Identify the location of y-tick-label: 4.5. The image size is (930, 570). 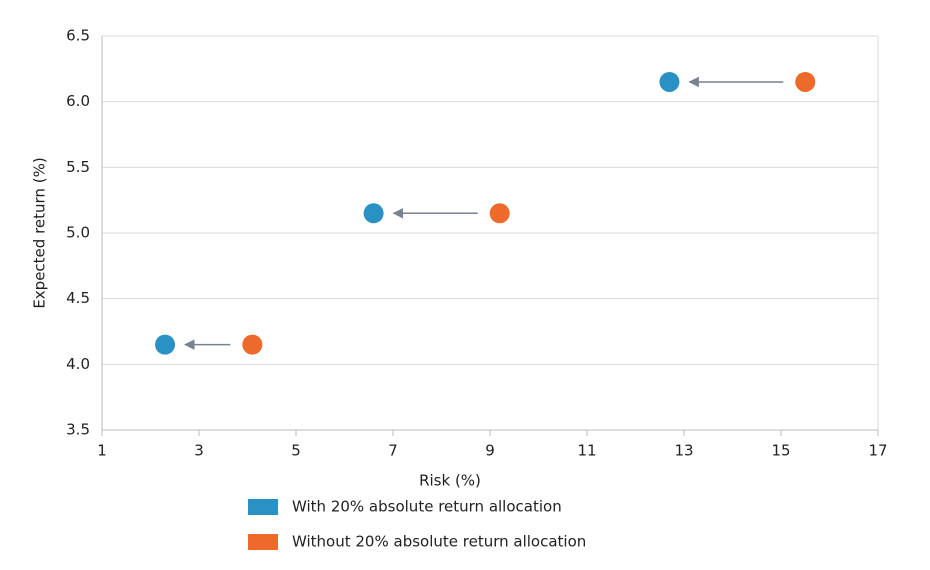
(78, 298).